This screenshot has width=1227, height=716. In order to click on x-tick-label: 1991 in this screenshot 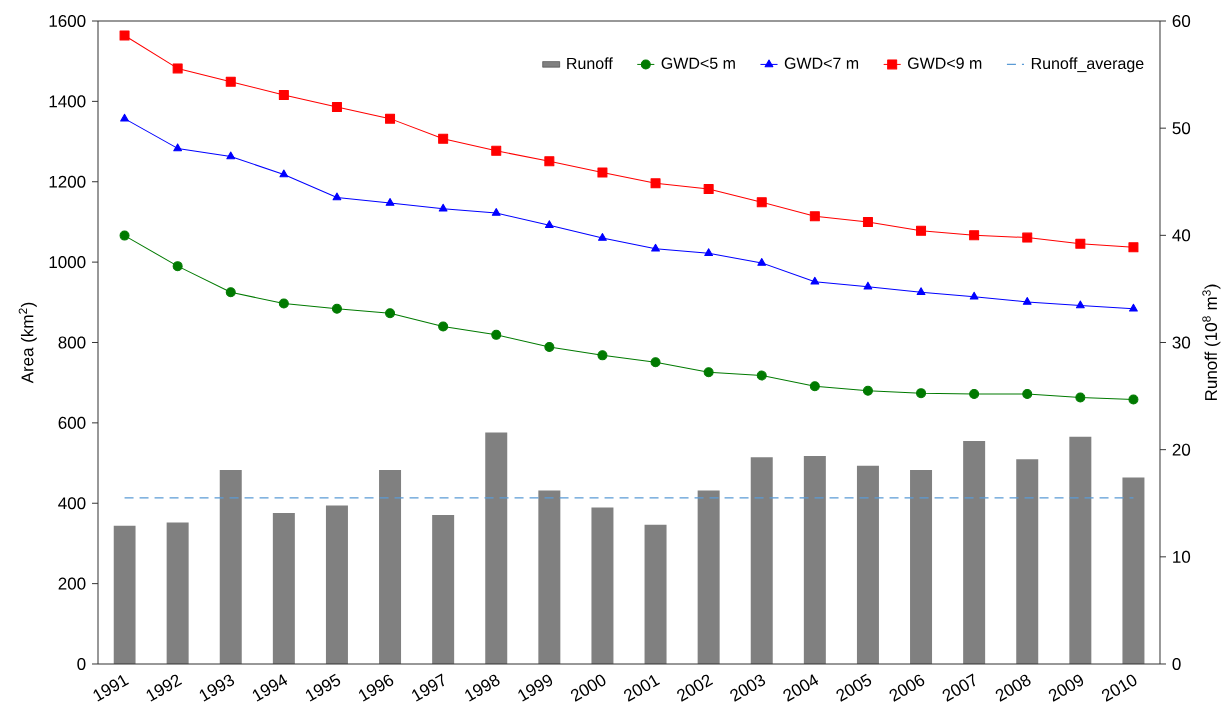, I will do `click(111, 688)`.